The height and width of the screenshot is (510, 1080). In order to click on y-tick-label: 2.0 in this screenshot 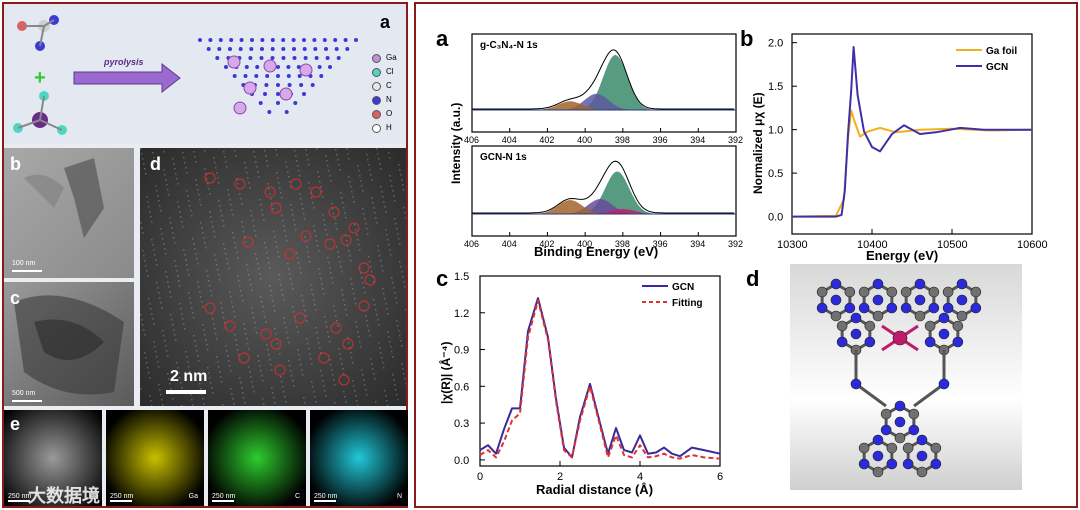, I will do `click(775, 44)`.